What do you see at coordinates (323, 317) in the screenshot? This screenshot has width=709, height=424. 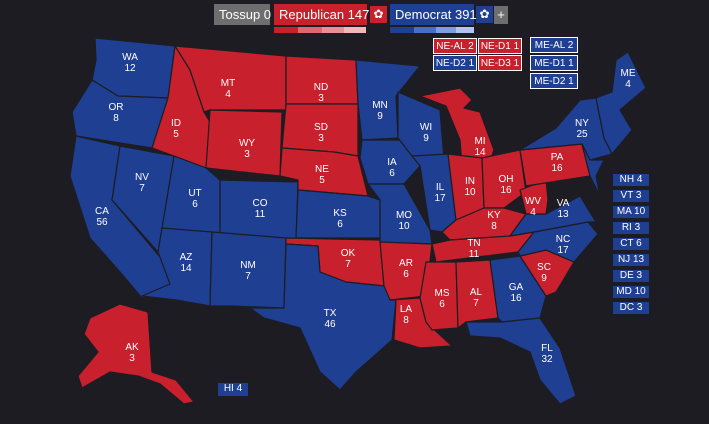 I see `state-tx` at bounding box center [323, 317].